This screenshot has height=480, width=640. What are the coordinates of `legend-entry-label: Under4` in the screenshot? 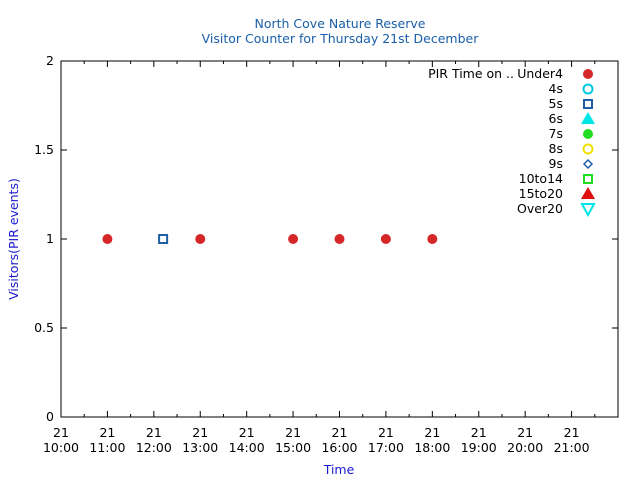 It's located at (540, 73).